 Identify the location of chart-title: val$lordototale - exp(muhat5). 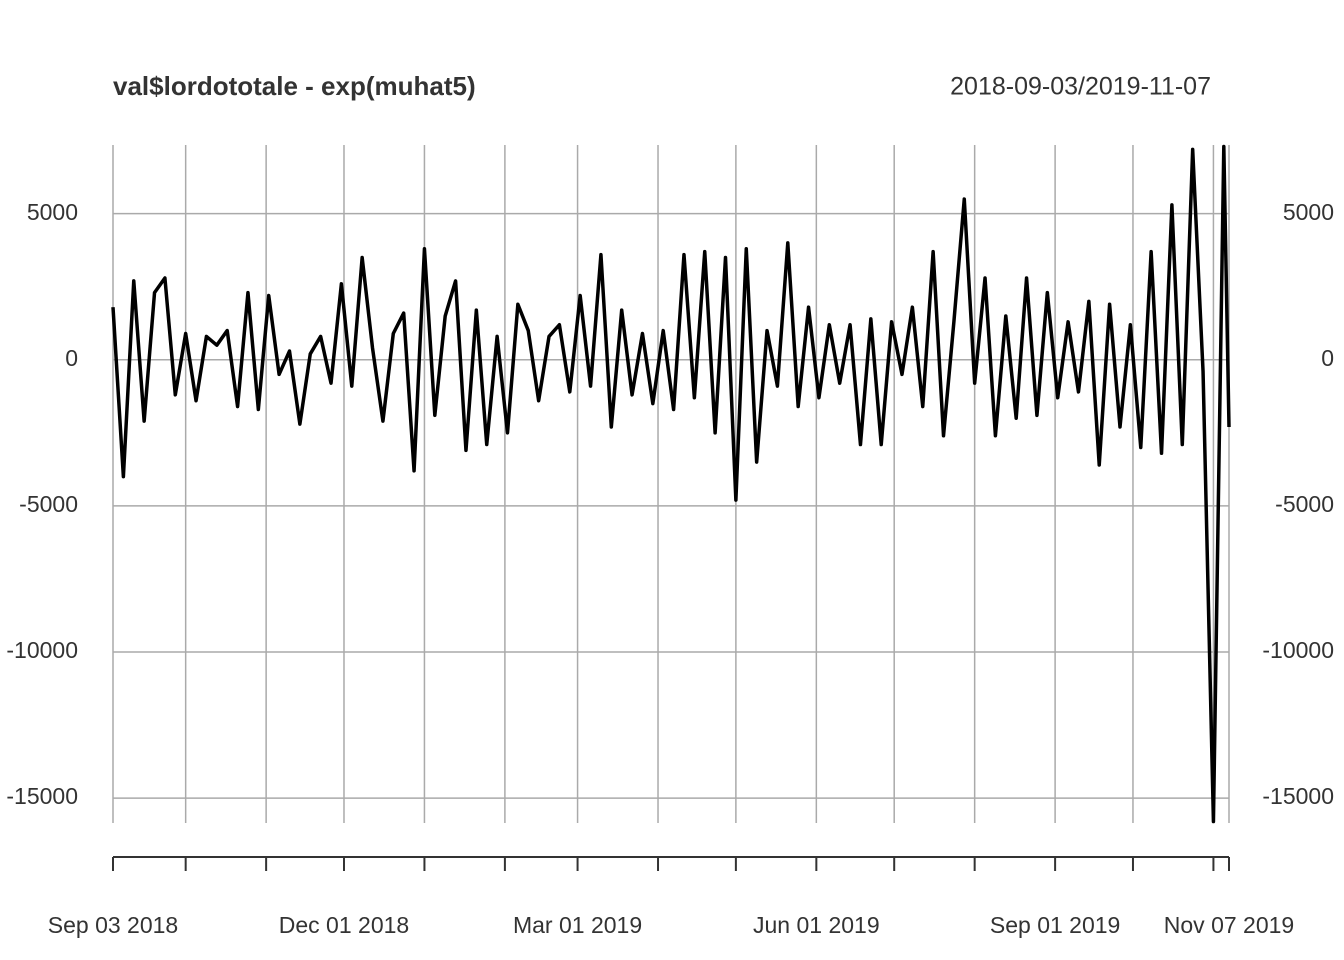
(294, 86).